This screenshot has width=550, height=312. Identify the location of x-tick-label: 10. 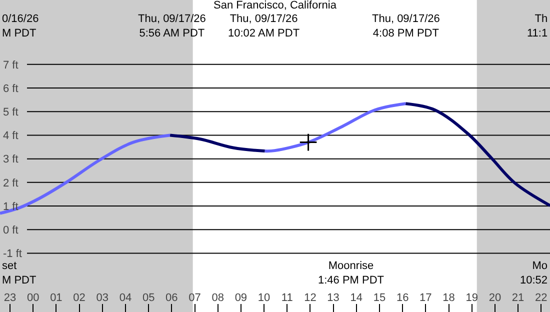
(264, 298).